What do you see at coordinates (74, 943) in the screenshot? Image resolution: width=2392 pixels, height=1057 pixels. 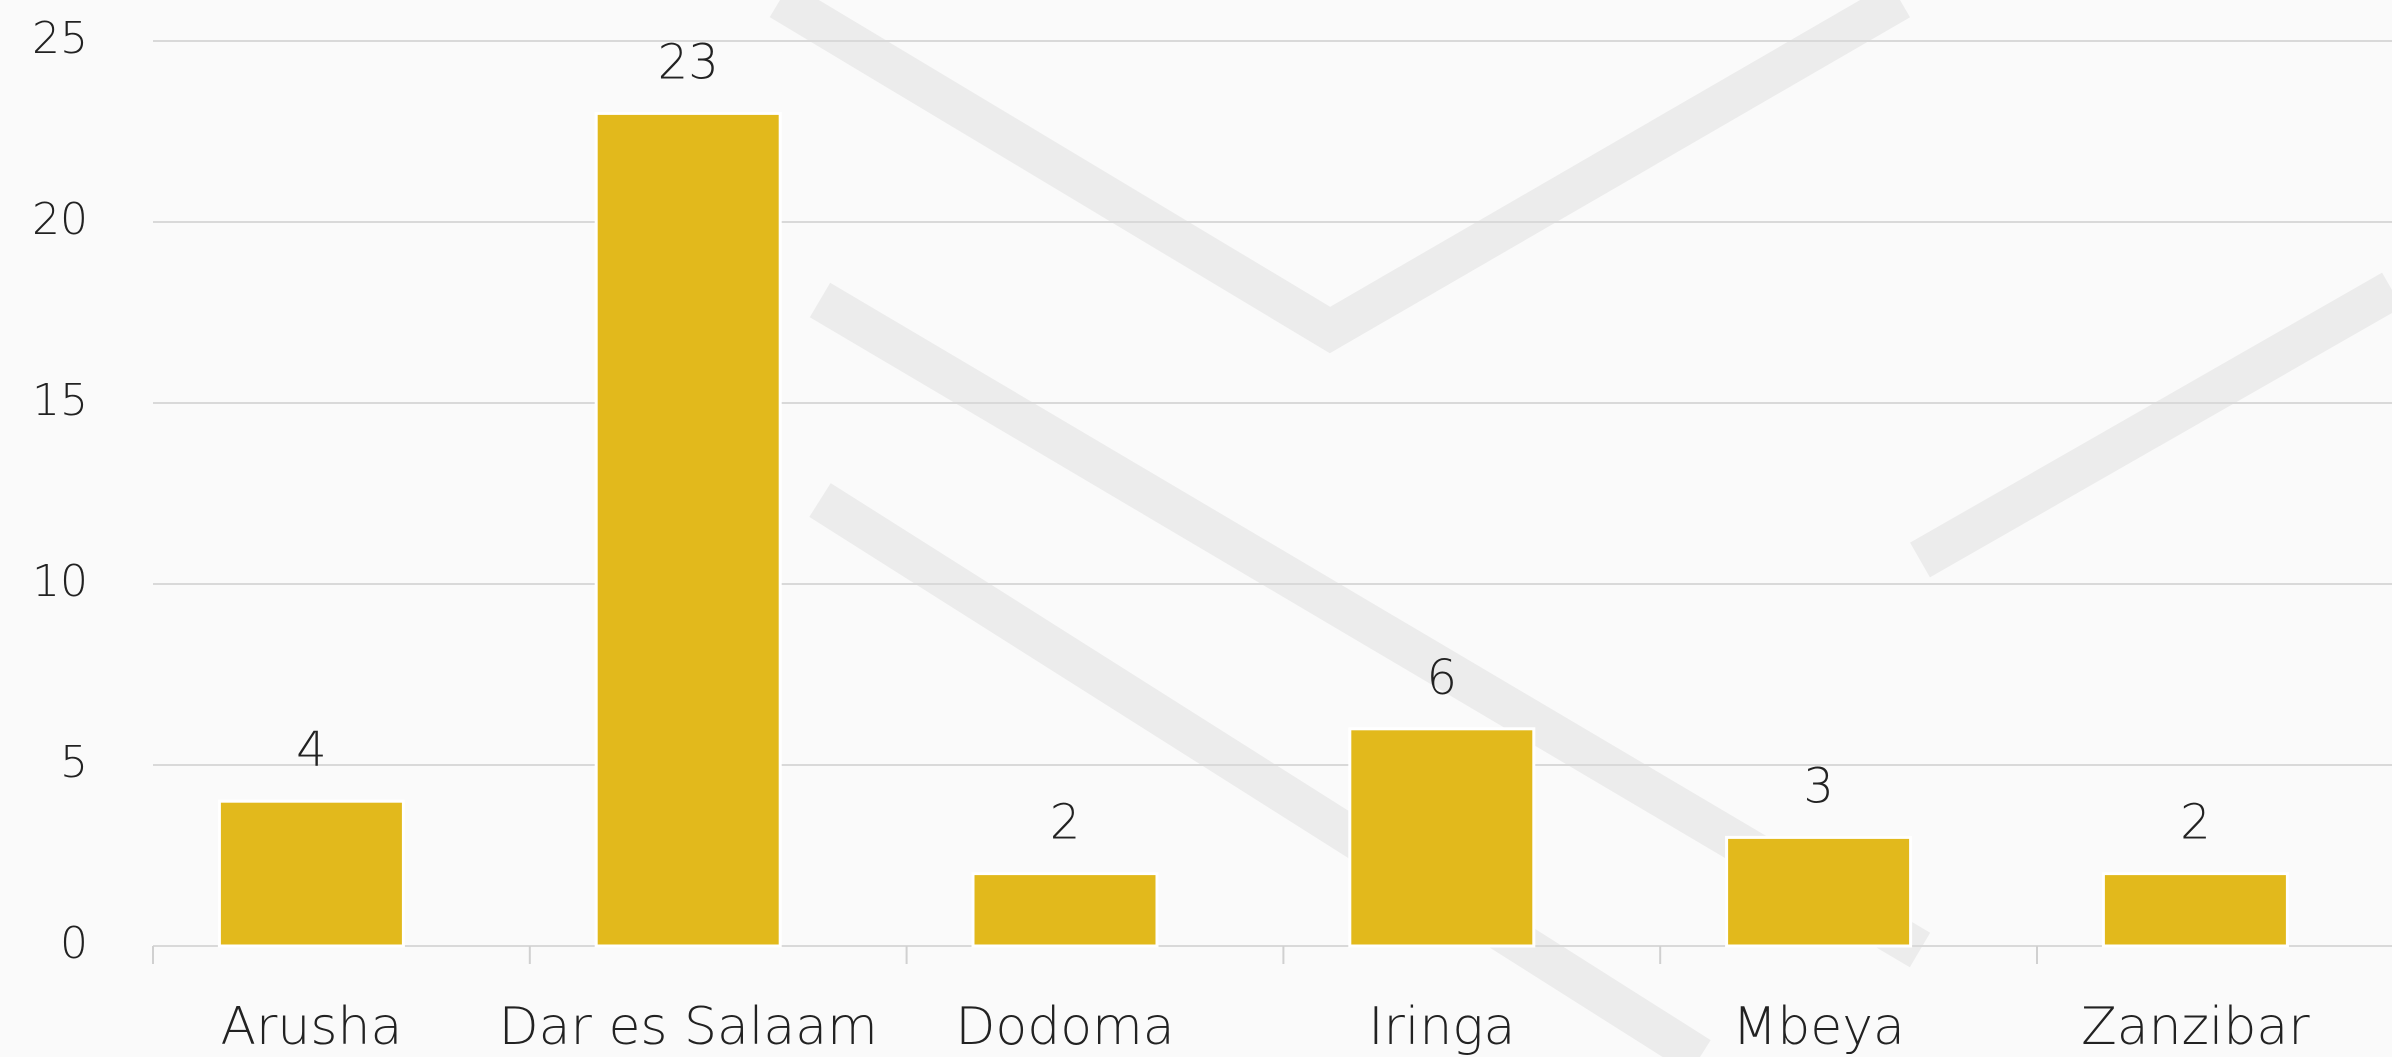 I see `y-tick-label: 0` at bounding box center [74, 943].